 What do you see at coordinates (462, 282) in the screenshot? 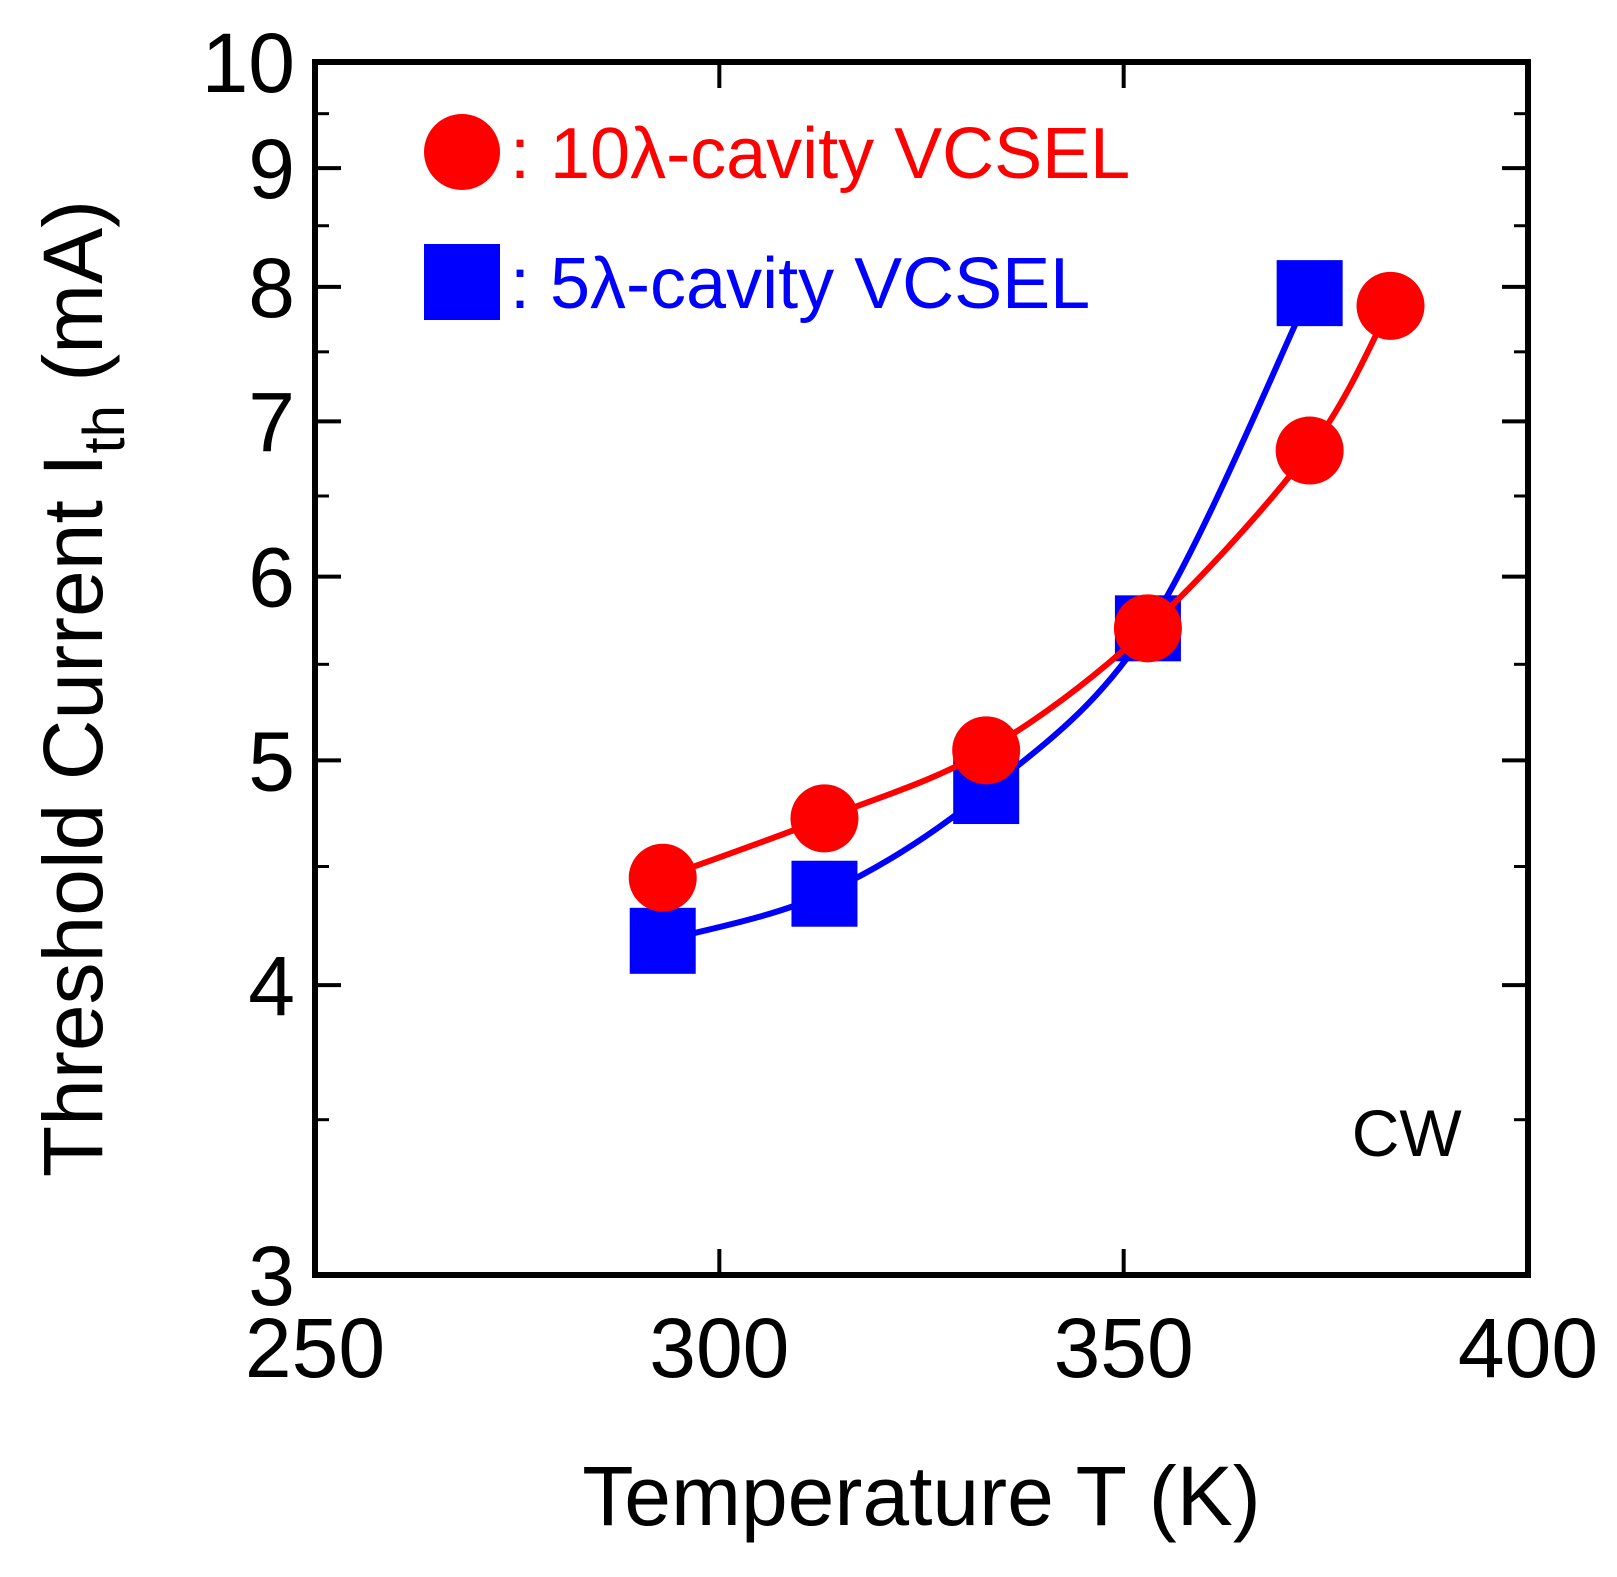
I see `legend-marker-square` at bounding box center [462, 282].